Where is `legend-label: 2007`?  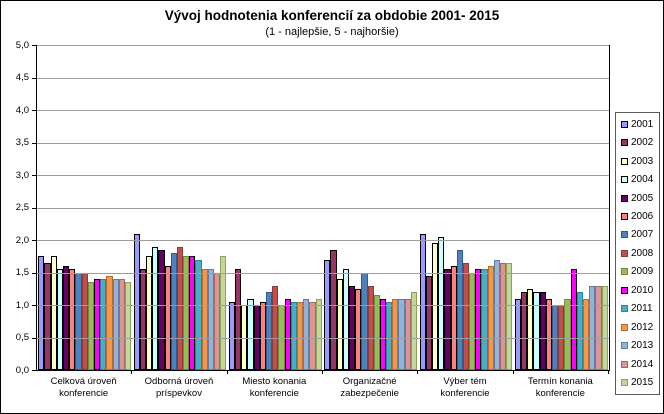
legend-label: 2007 is located at coordinates (642, 235).